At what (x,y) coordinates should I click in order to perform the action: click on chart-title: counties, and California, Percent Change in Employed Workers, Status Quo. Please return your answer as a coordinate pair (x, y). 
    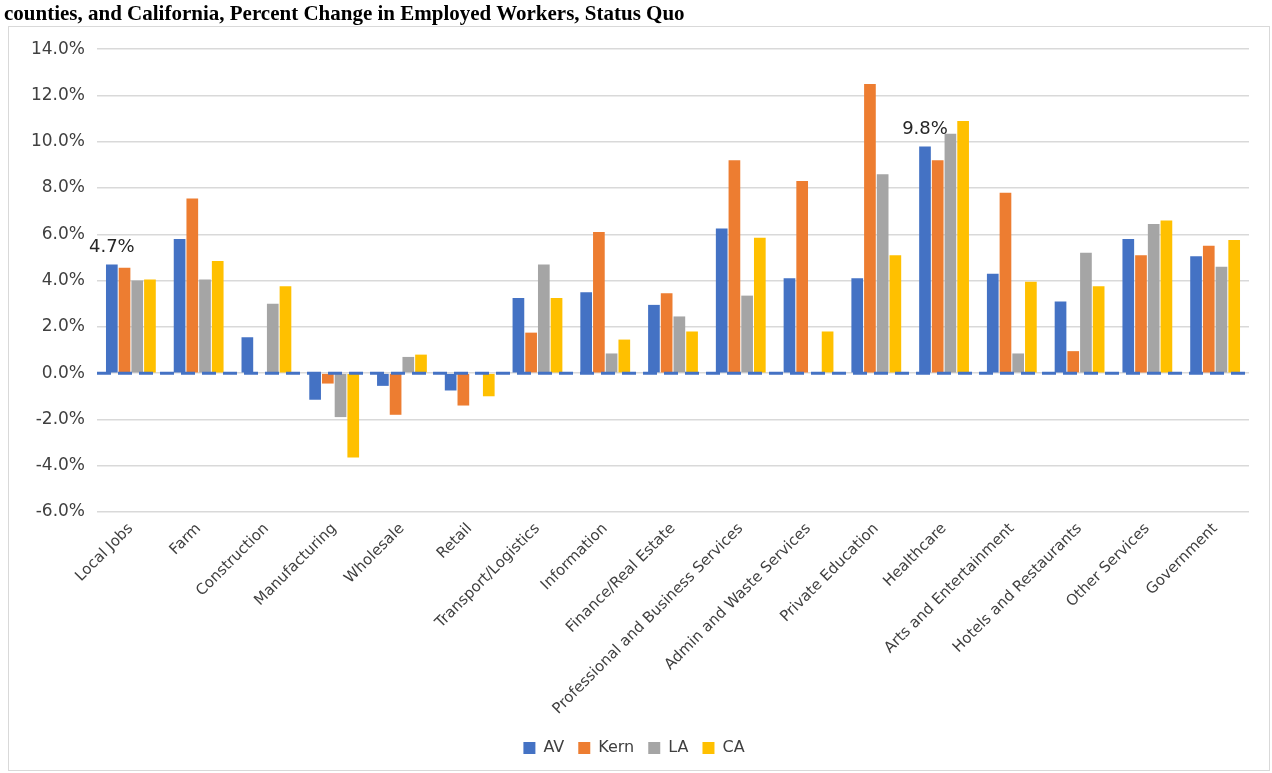
    Looking at the image, I should click on (344, 13).